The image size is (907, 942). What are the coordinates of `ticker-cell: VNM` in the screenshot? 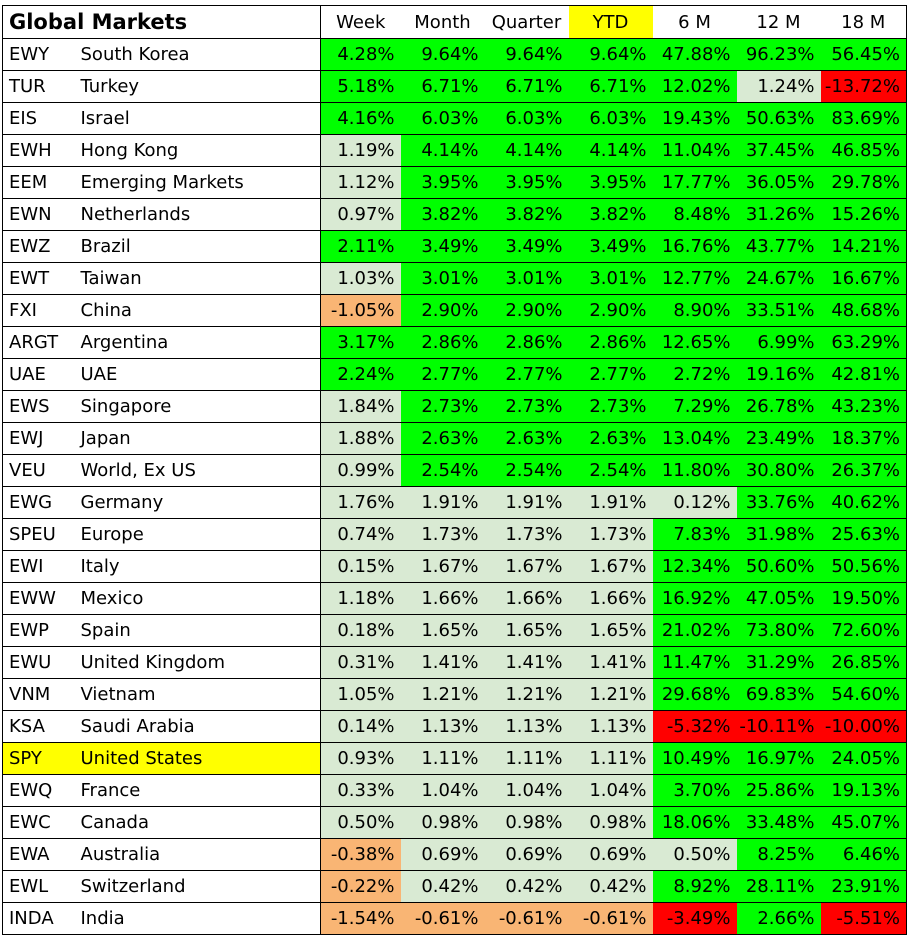 It's located at (39, 694).